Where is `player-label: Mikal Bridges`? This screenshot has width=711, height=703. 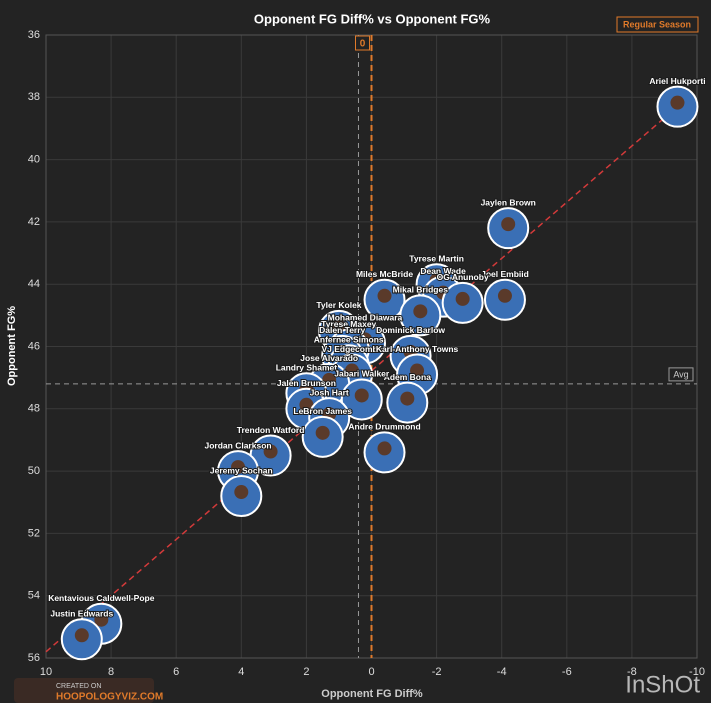
player-label: Mikal Bridges is located at coordinates (421, 290).